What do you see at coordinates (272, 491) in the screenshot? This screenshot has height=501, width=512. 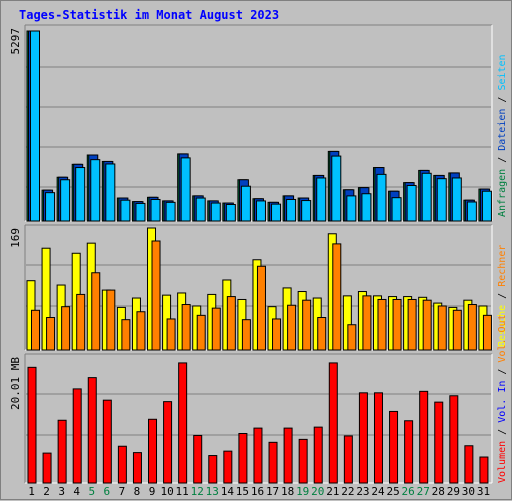 I see `x-tick-label-17: 17` at bounding box center [272, 491].